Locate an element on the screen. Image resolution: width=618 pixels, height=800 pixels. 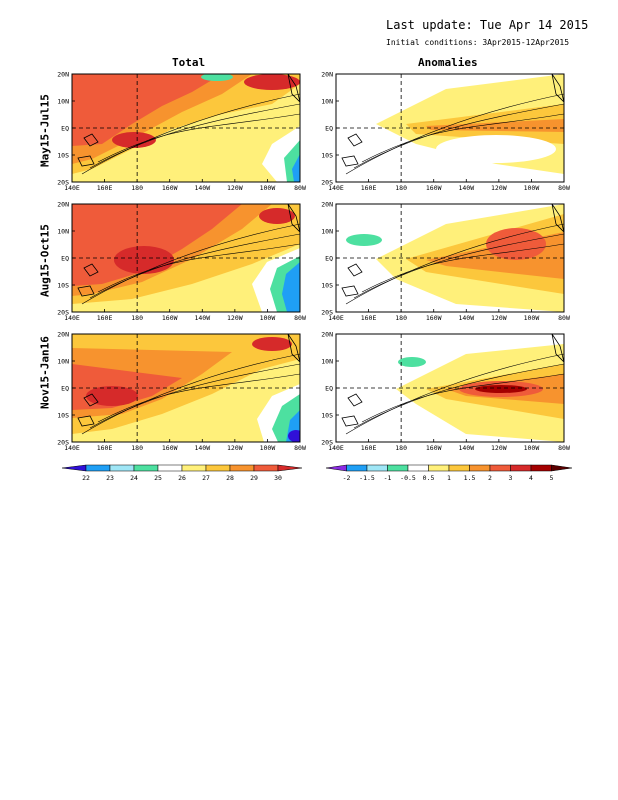
anomaly-core is located at coordinates (516, 244).